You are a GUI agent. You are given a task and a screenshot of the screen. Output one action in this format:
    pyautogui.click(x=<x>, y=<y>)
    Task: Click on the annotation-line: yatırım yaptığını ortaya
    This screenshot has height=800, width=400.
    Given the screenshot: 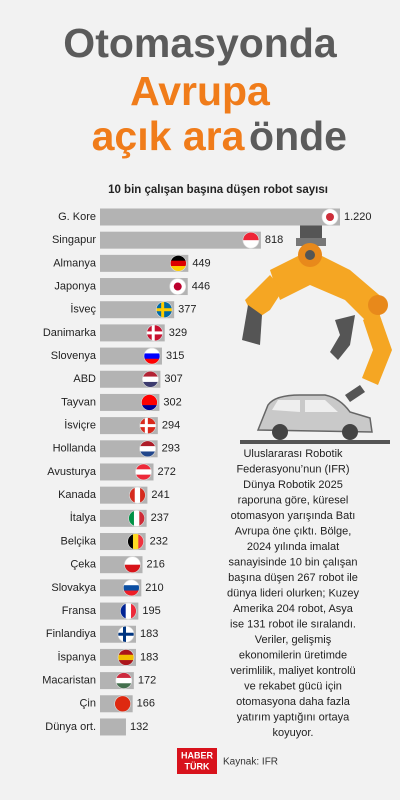 What is the action you would take?
    pyautogui.click(x=293, y=717)
    